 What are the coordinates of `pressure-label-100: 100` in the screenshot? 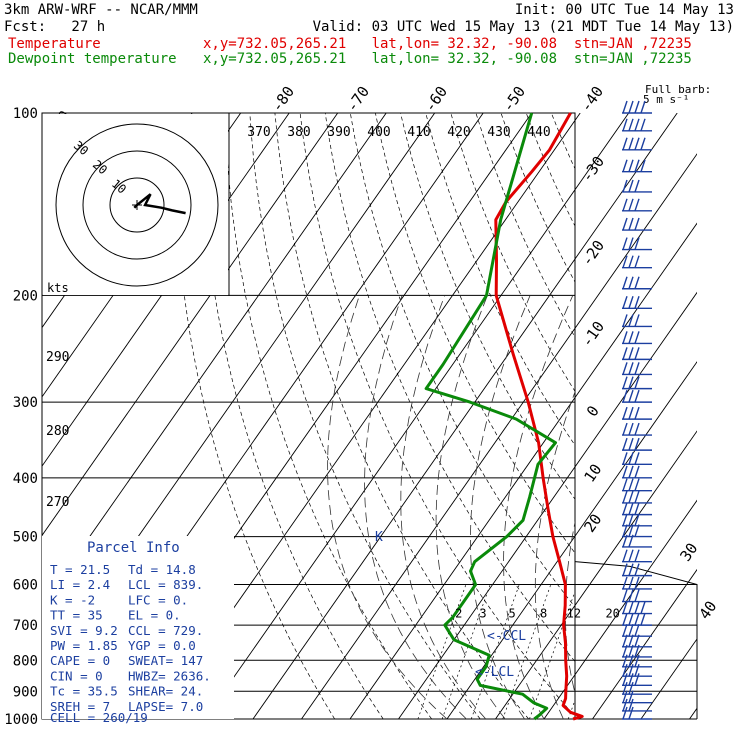 It's located at (25, 114).